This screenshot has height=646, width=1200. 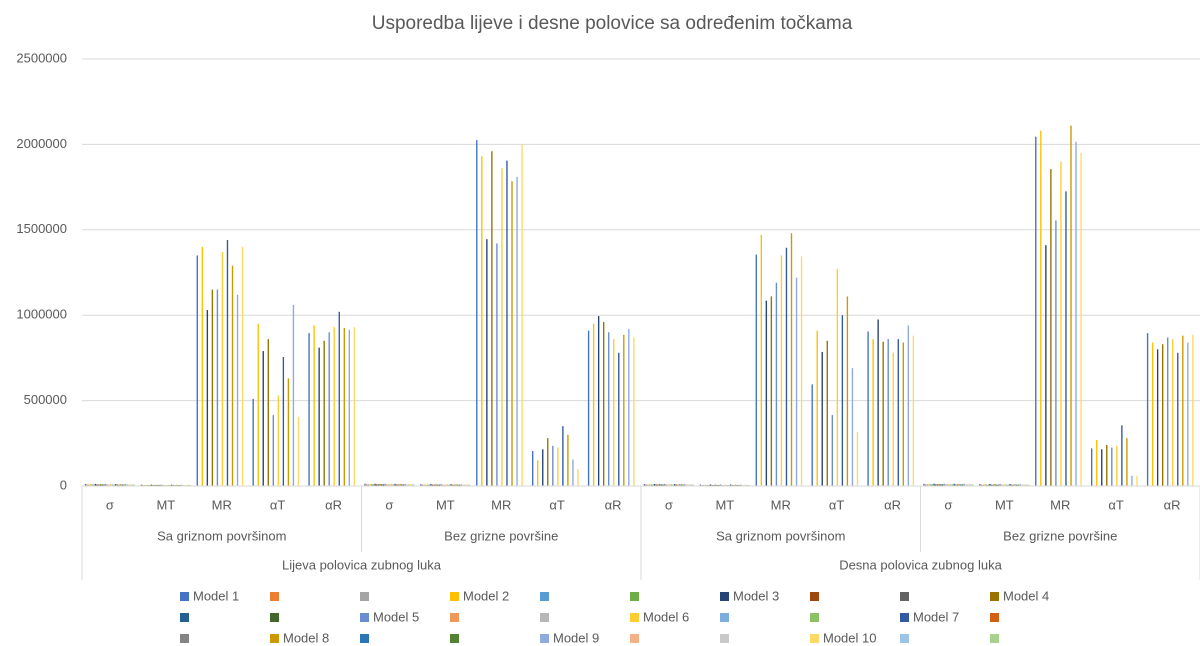 What do you see at coordinates (1060, 535) in the screenshot?
I see `group-label: Bez grizne površine` at bounding box center [1060, 535].